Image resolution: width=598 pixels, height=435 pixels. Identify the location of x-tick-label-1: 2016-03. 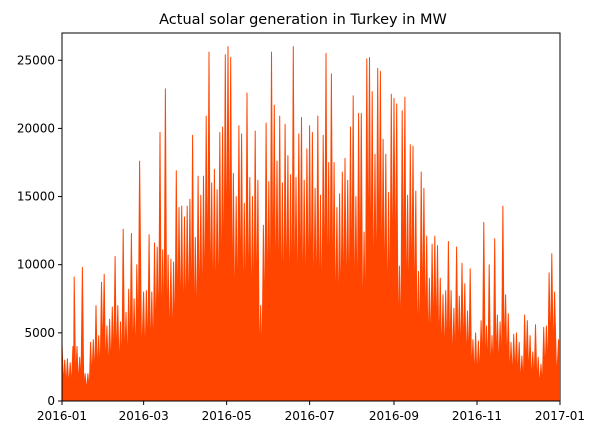
(144, 416).